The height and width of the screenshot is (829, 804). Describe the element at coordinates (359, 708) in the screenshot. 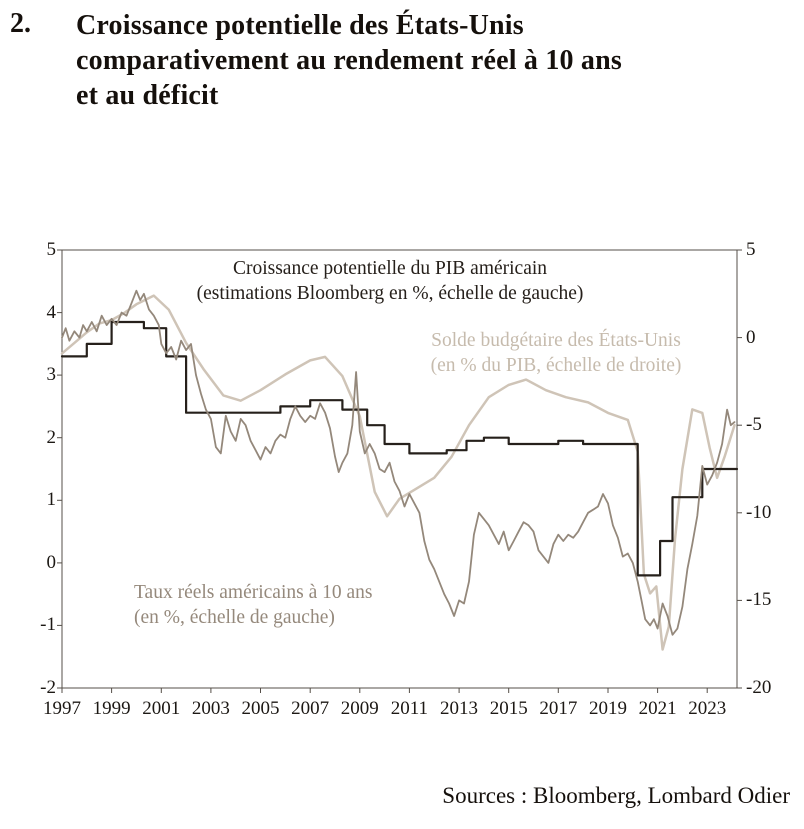

I see `x-axis-tick-label: 2009` at that location.